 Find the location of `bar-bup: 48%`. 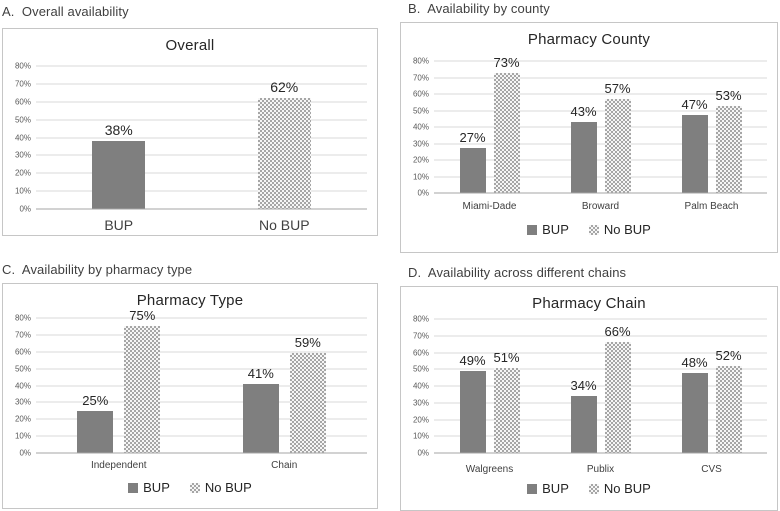

bar-bup: 48% is located at coordinates (694, 404).